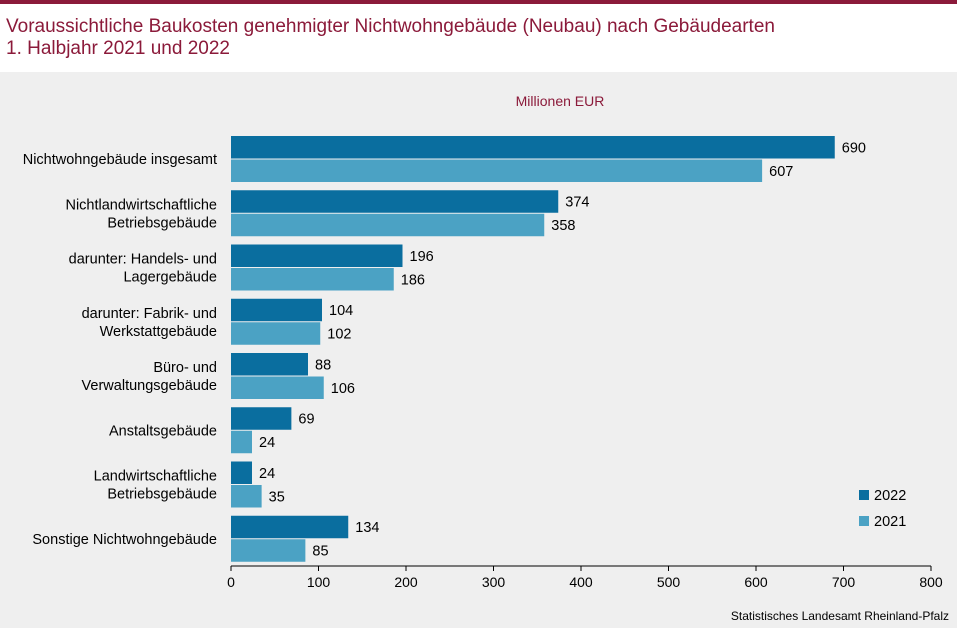 Image resolution: width=957 pixels, height=628 pixels. I want to click on accent-bar, so click(478, 2).